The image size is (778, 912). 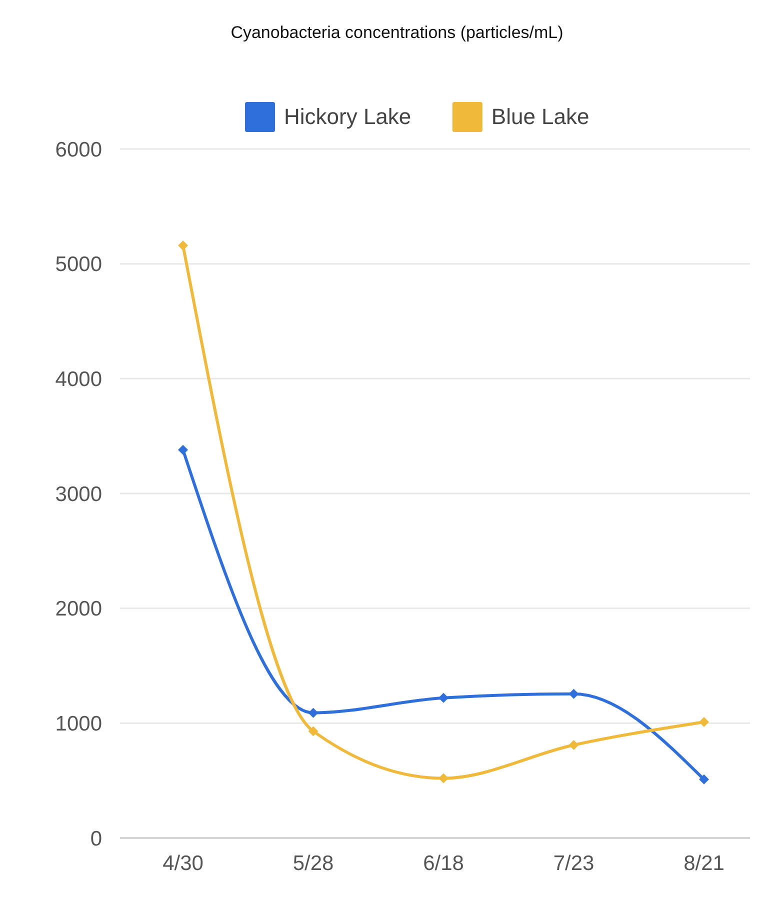 What do you see at coordinates (397, 32) in the screenshot?
I see `chart-title: Cyanobacteria concentrations (particles/mL)` at bounding box center [397, 32].